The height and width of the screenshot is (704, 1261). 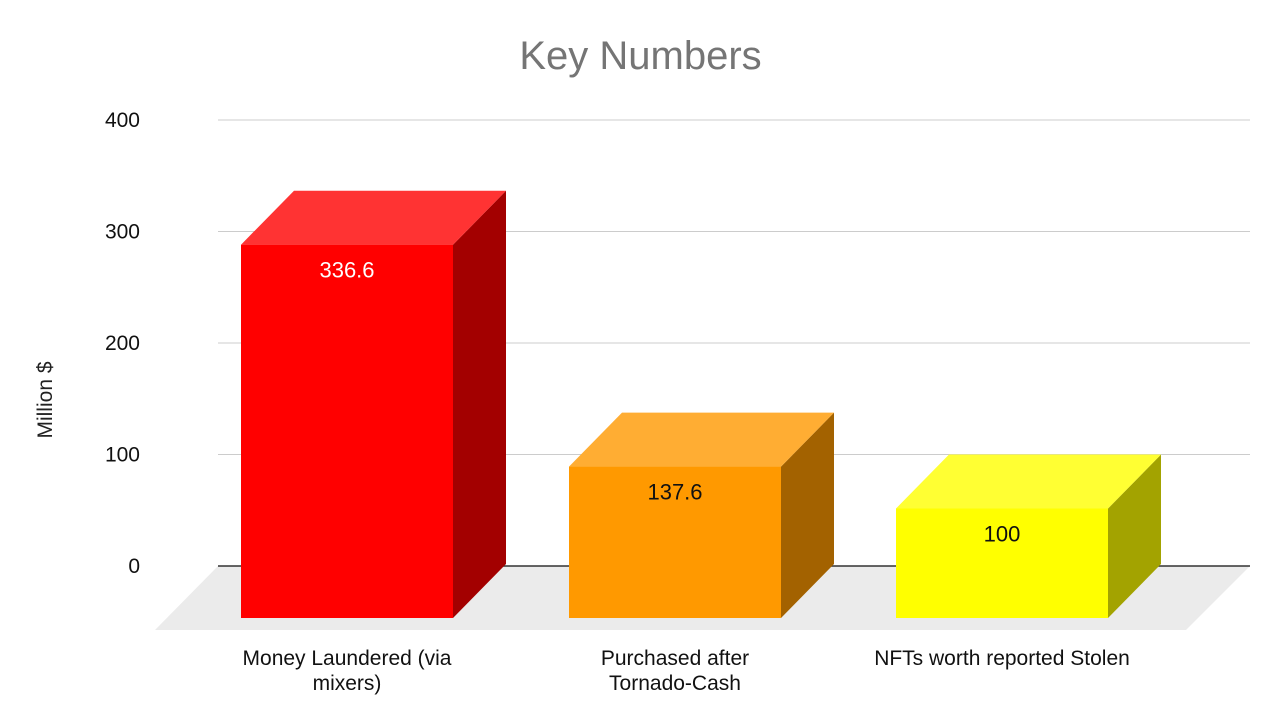 I want to click on data-label: 137.6, so click(x=674, y=492).